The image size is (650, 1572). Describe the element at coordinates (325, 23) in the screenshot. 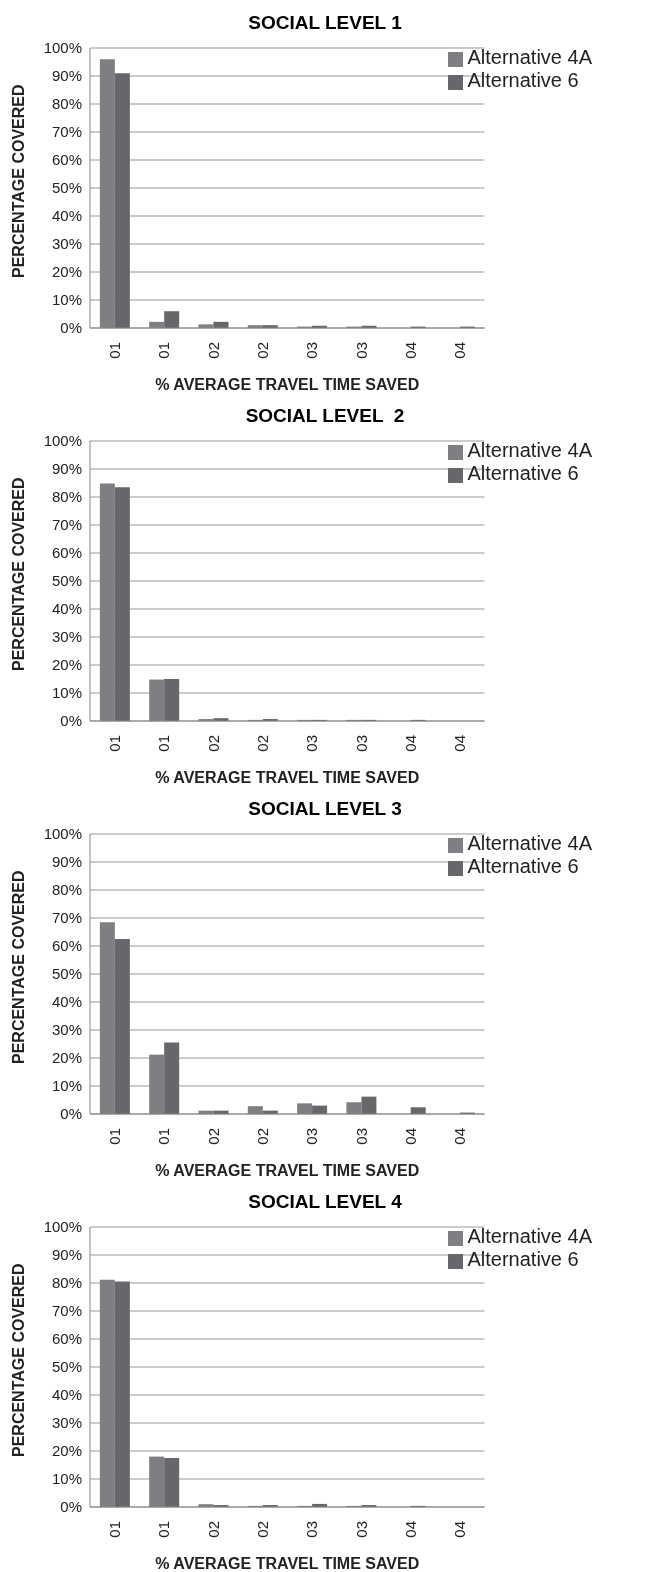

I see `chart-title: SOCIAL LEVEL 1` at that location.